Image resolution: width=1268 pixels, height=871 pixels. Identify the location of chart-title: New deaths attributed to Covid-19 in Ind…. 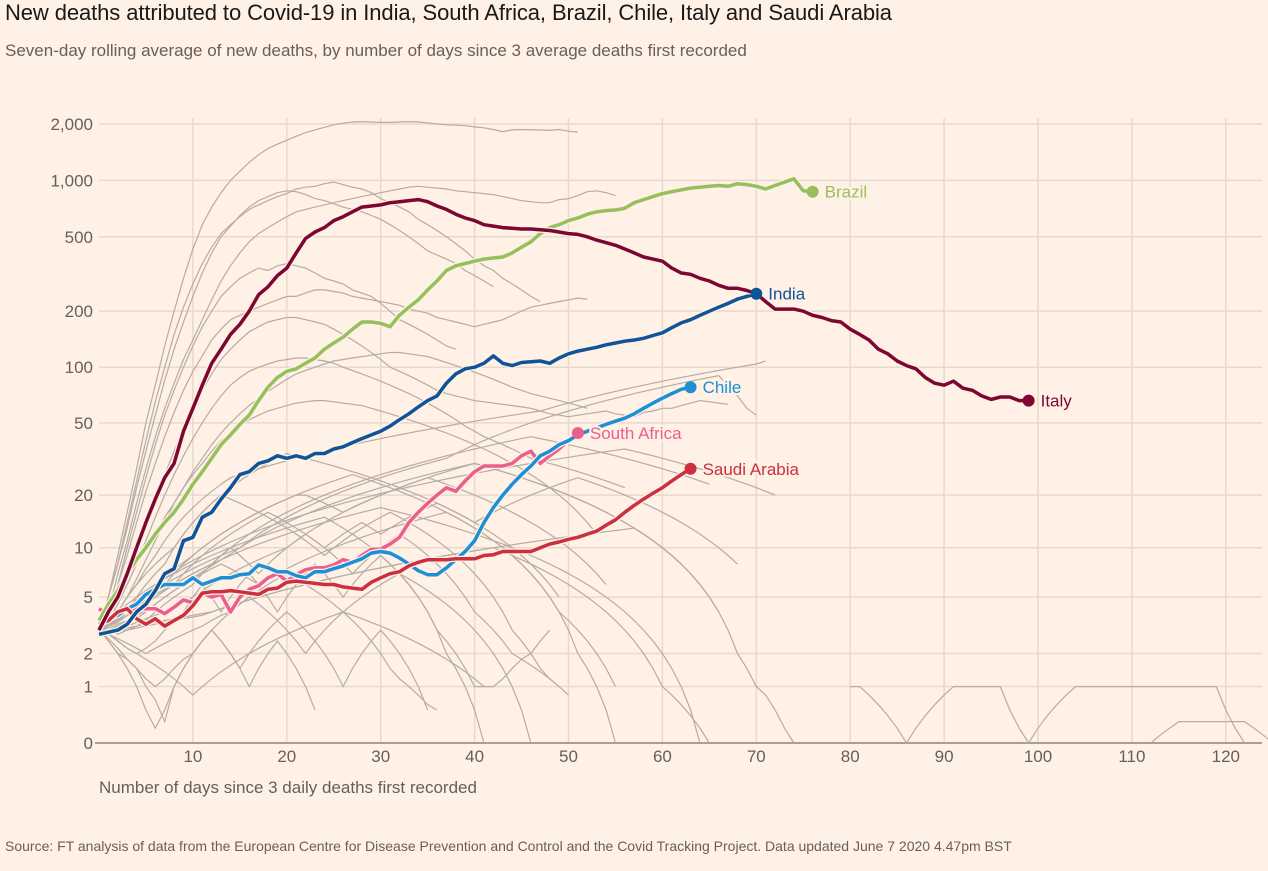
(448, 12).